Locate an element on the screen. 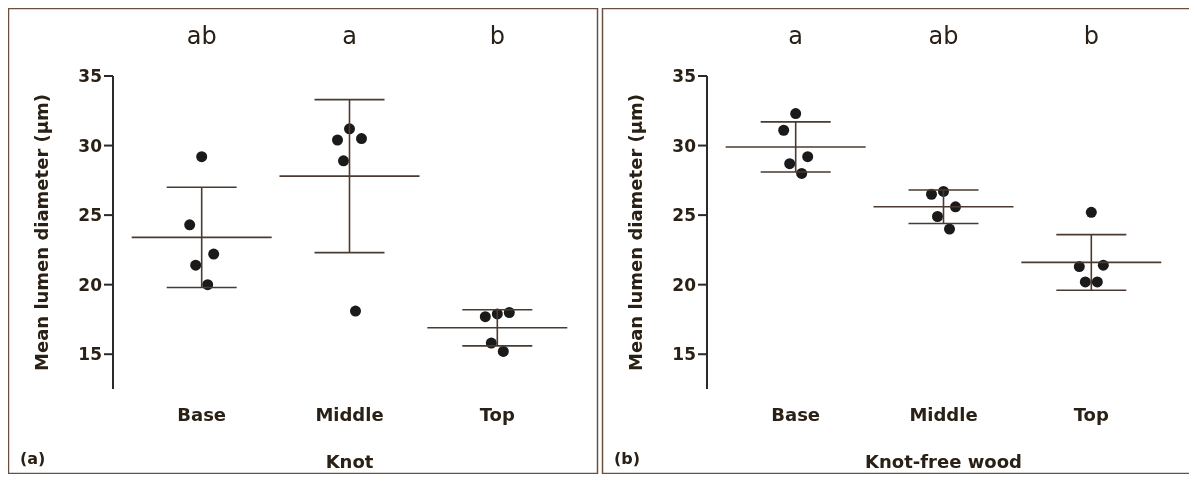 The image size is (1197, 482). x-axis-title: Knot is located at coordinates (349, 461).